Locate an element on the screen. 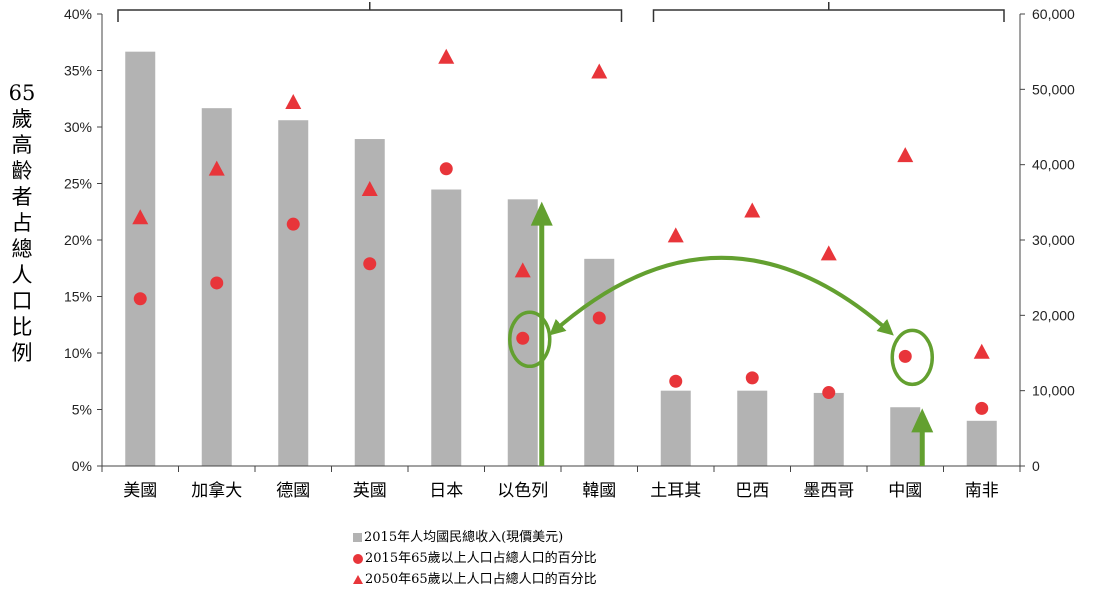  x-tick-label-以色列: 以色列 is located at coordinates (522, 491).